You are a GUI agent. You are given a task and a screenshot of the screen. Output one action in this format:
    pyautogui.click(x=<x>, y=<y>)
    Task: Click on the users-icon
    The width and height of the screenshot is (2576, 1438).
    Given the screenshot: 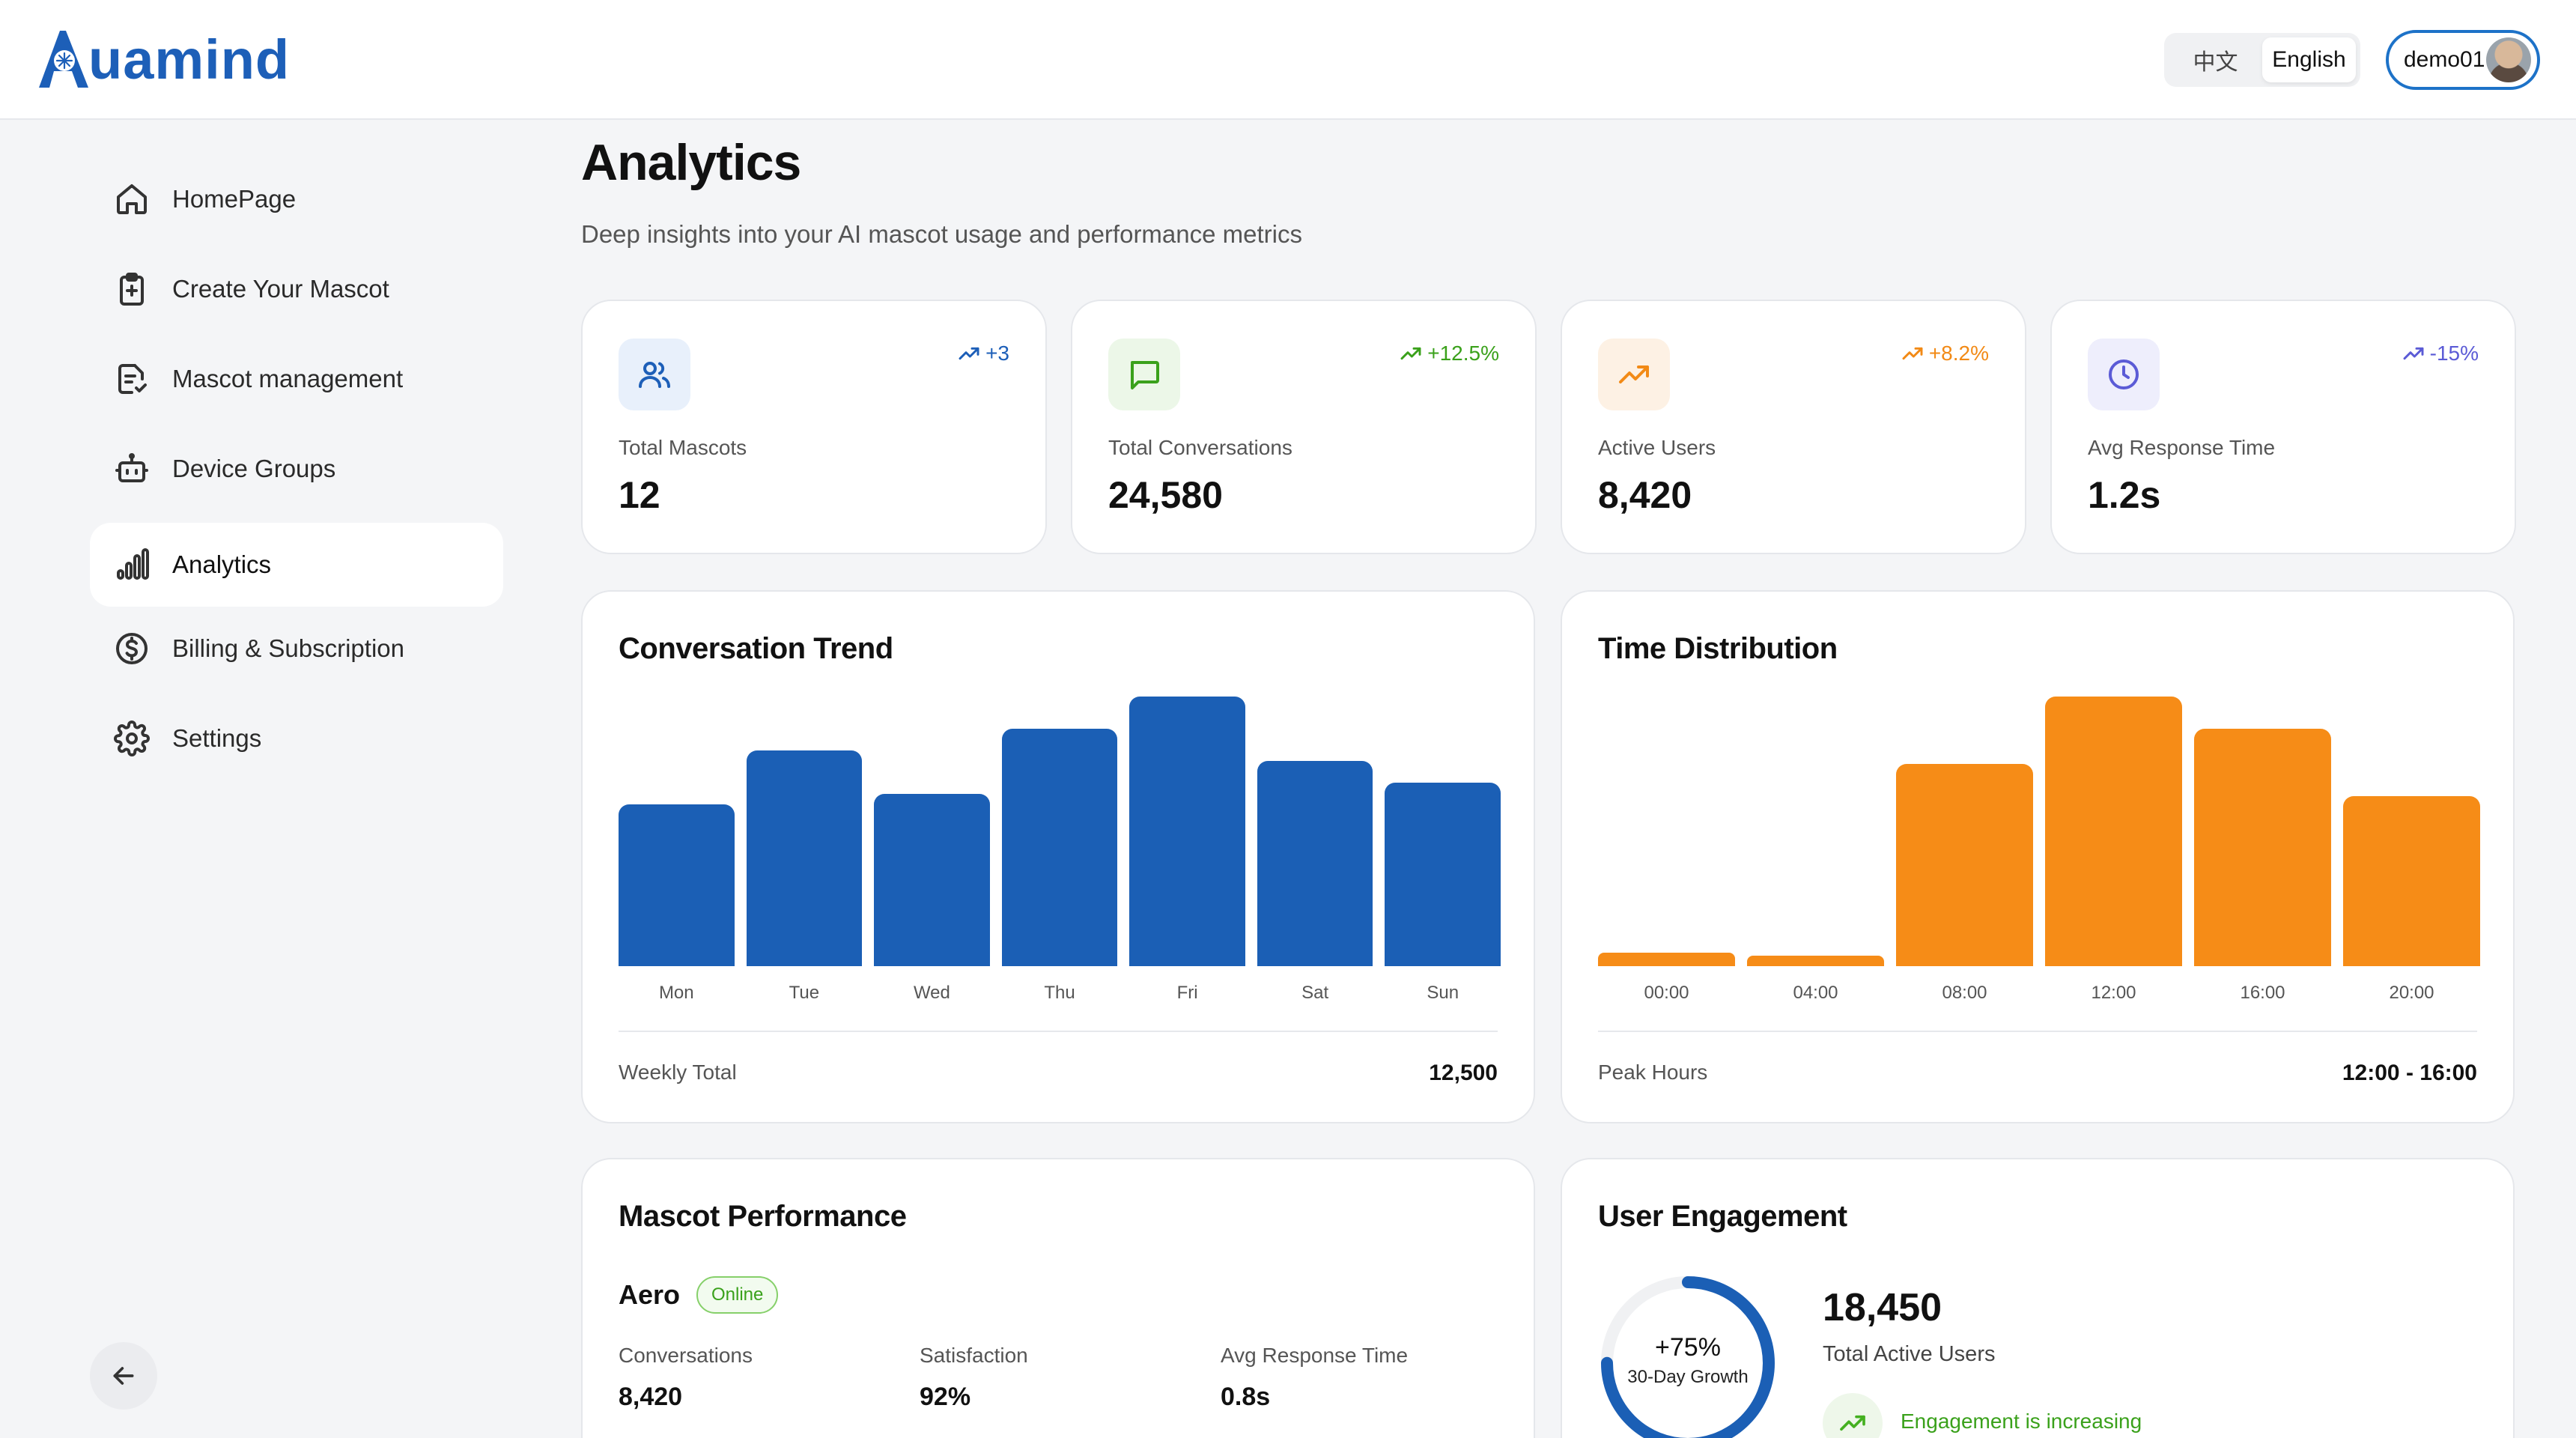 What is the action you would take?
    pyautogui.click(x=654, y=374)
    